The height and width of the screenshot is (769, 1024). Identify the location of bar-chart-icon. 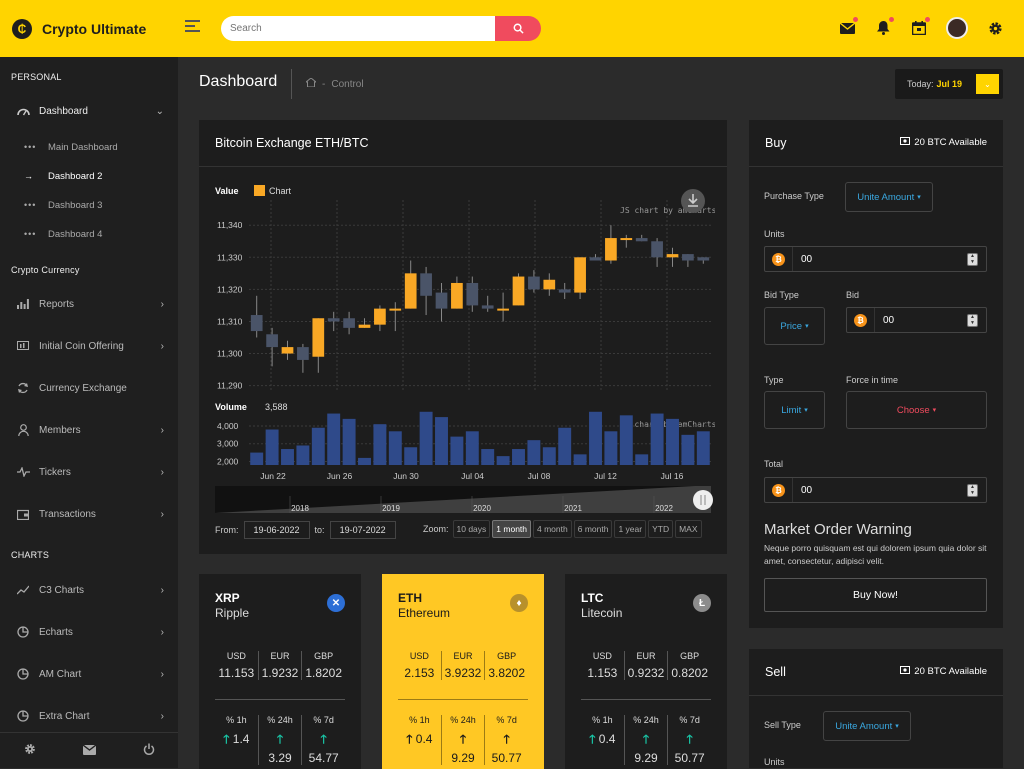
(23, 304).